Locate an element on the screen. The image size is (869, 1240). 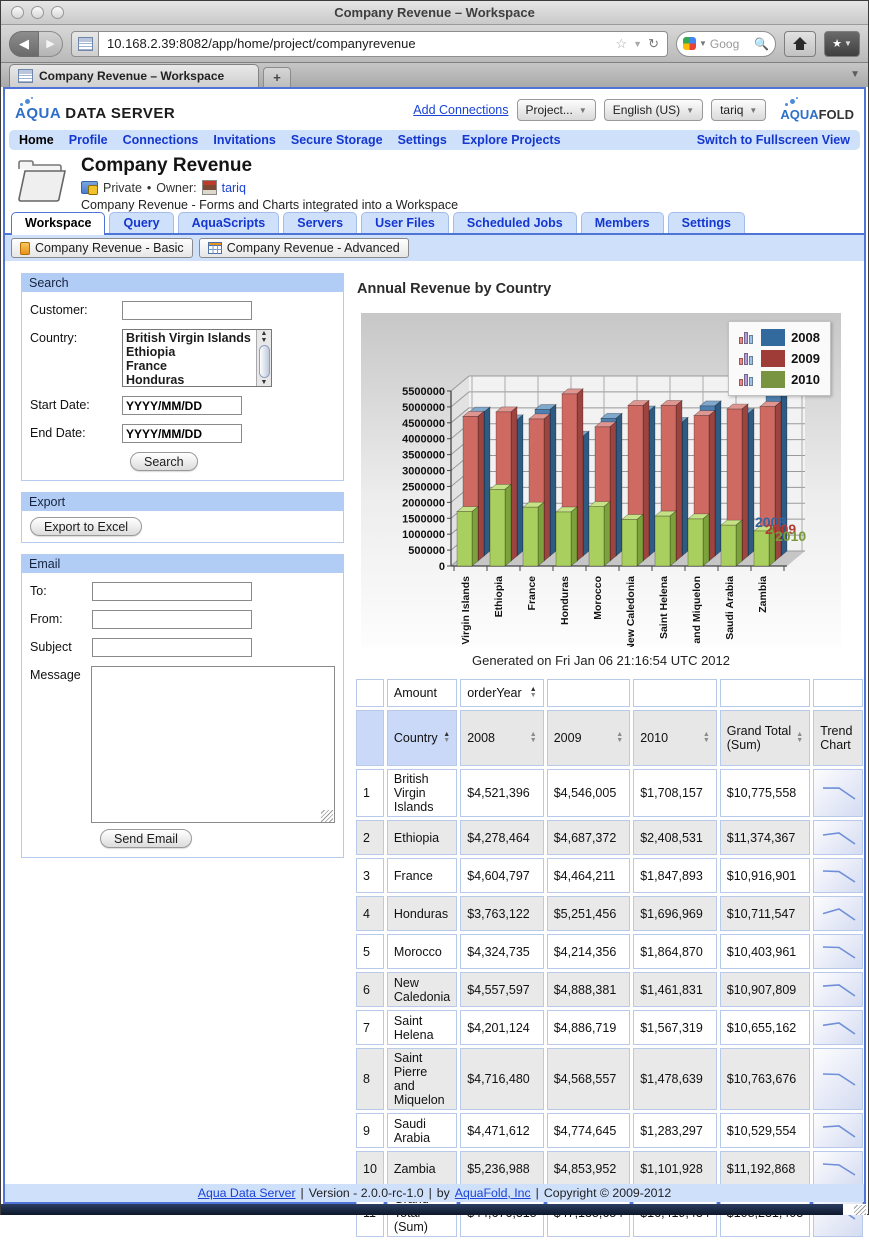
forward-button: ▶ is located at coordinates (51, 43).